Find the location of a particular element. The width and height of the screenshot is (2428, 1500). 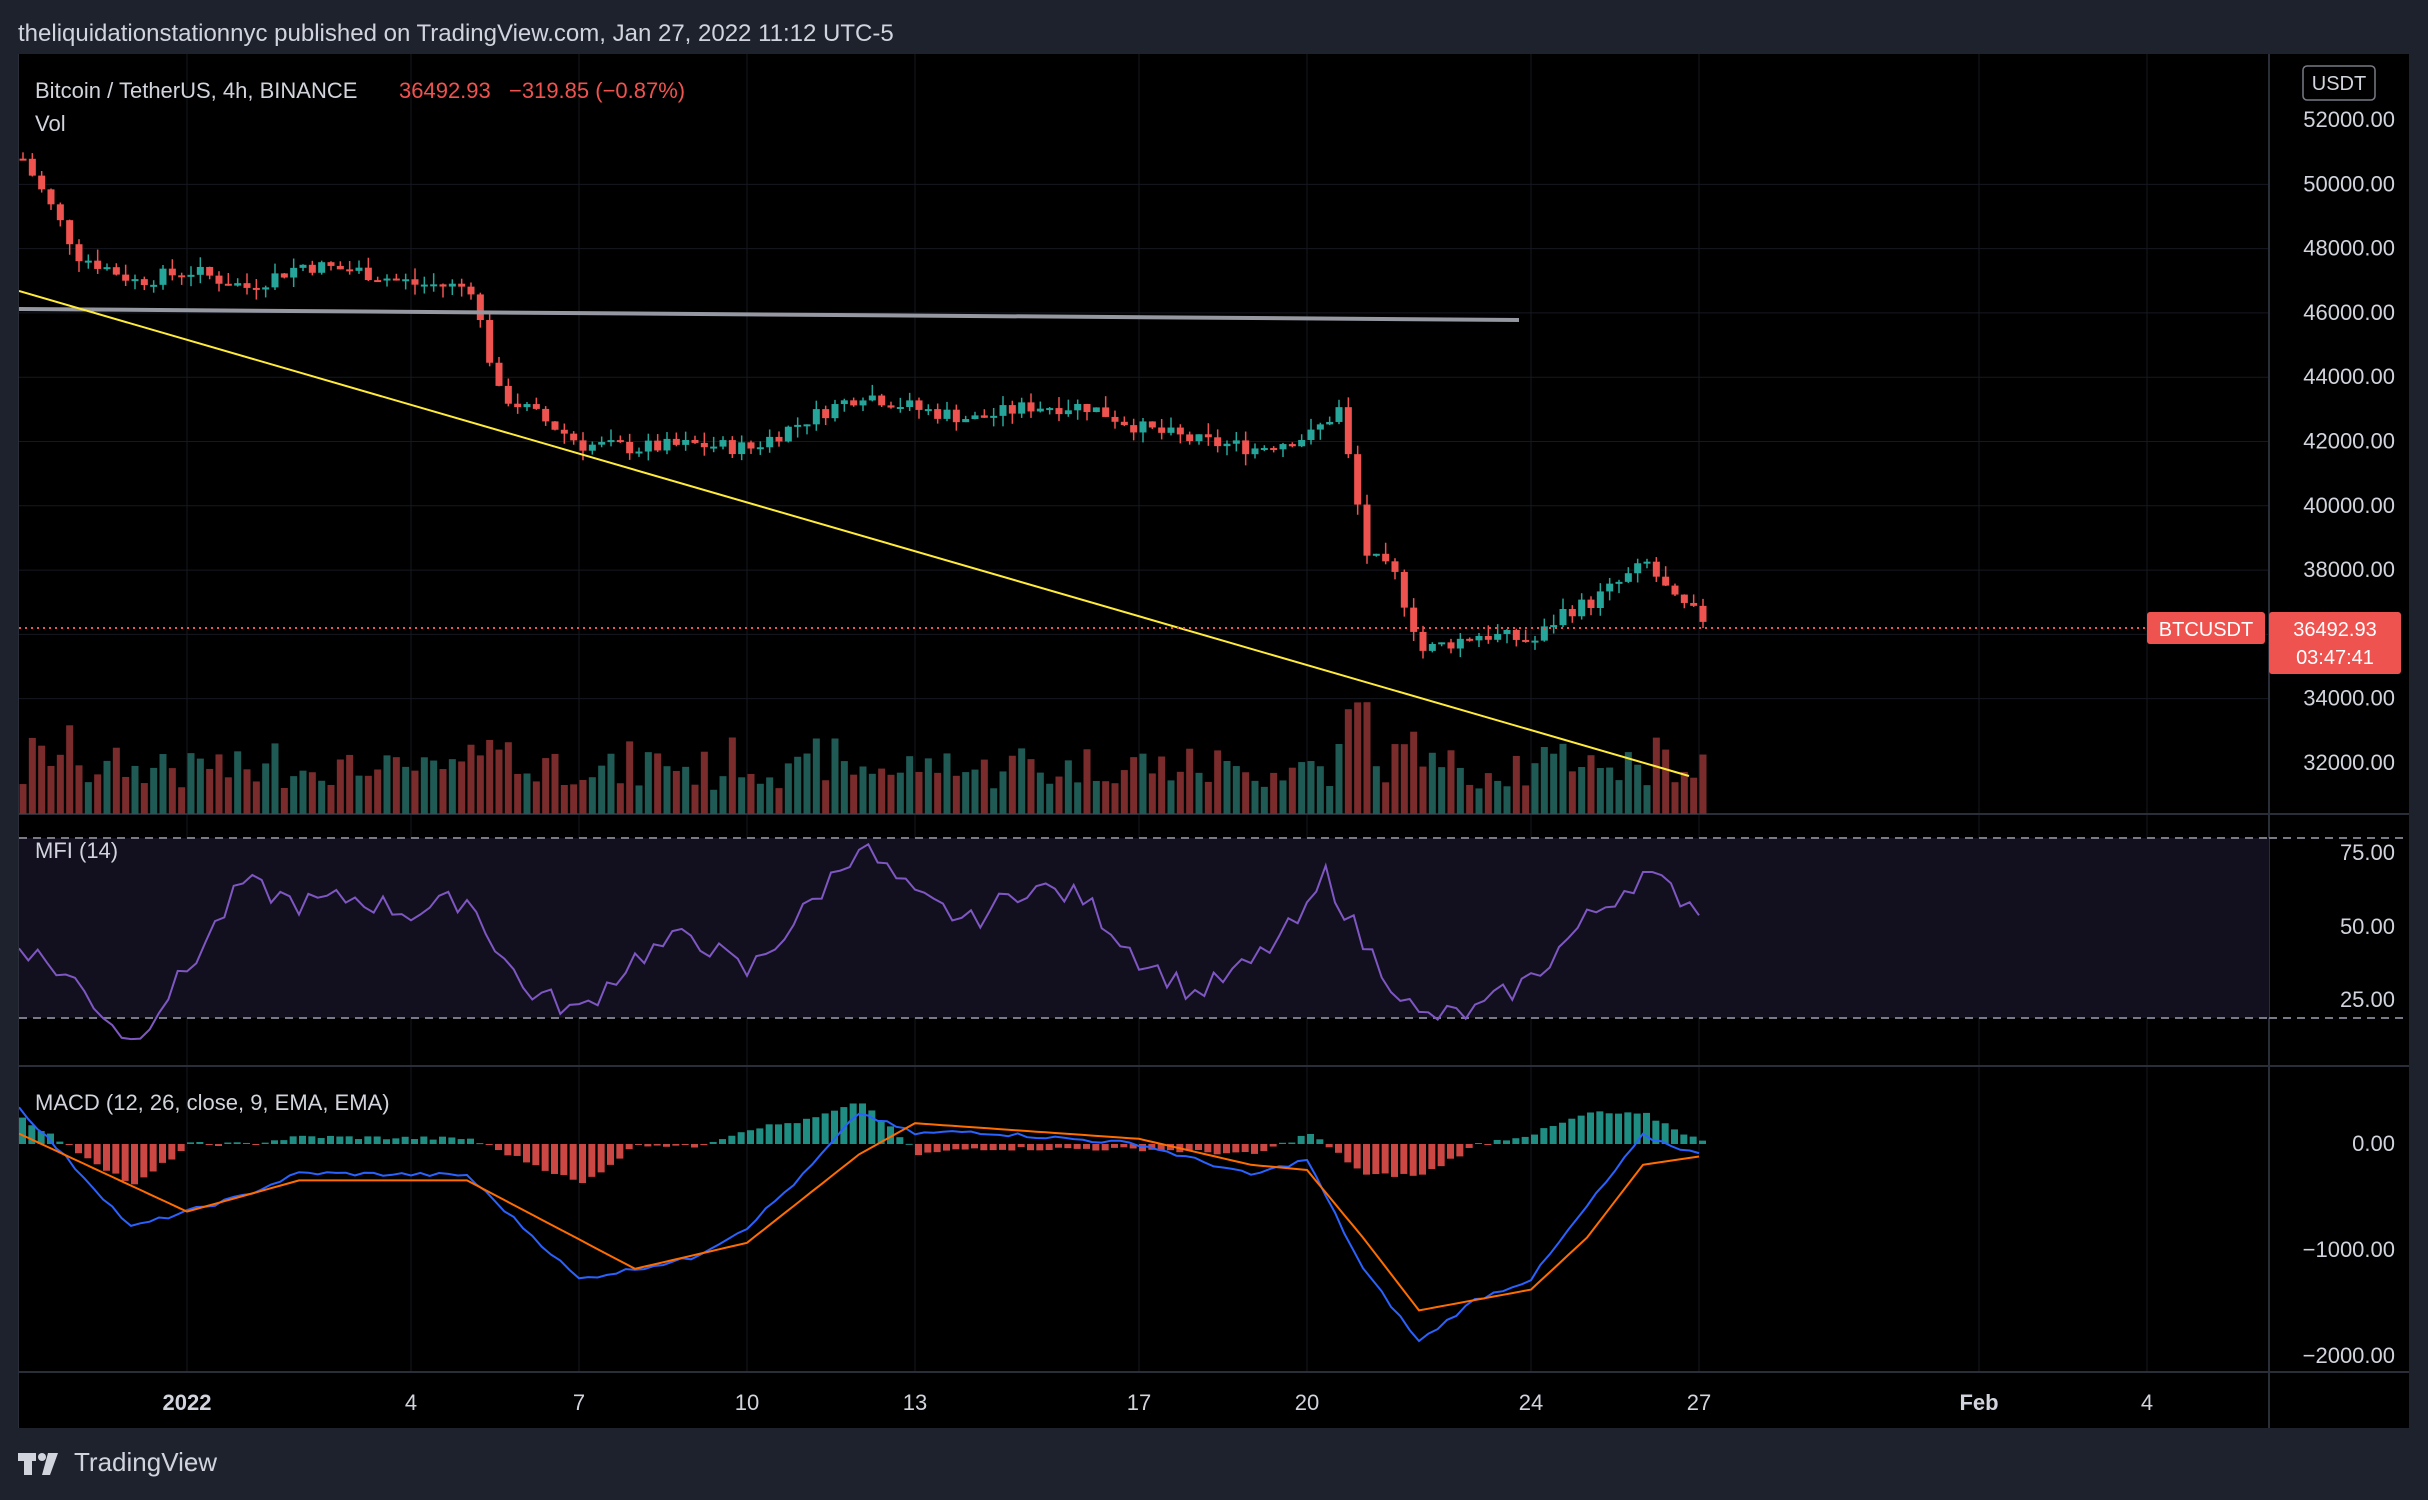

currency-button is located at coordinates (2339, 83).